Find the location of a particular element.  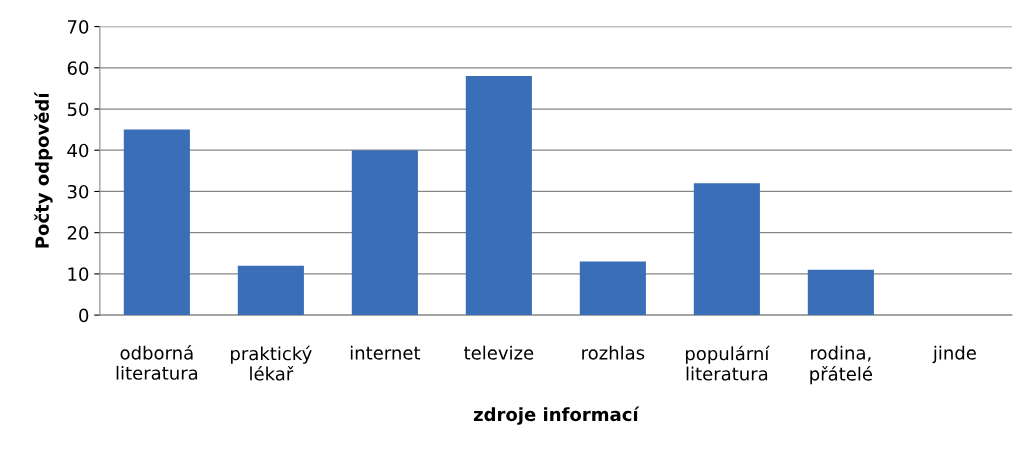

x-tick-label: internet is located at coordinates (385, 352).